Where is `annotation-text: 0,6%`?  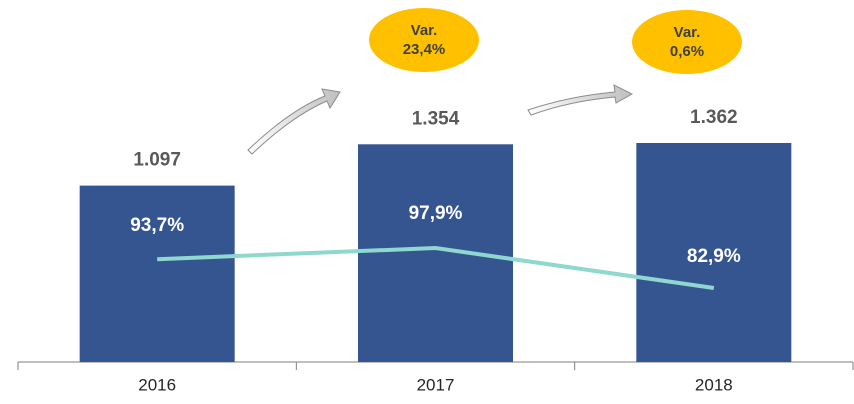 annotation-text: 0,6% is located at coordinates (687, 51).